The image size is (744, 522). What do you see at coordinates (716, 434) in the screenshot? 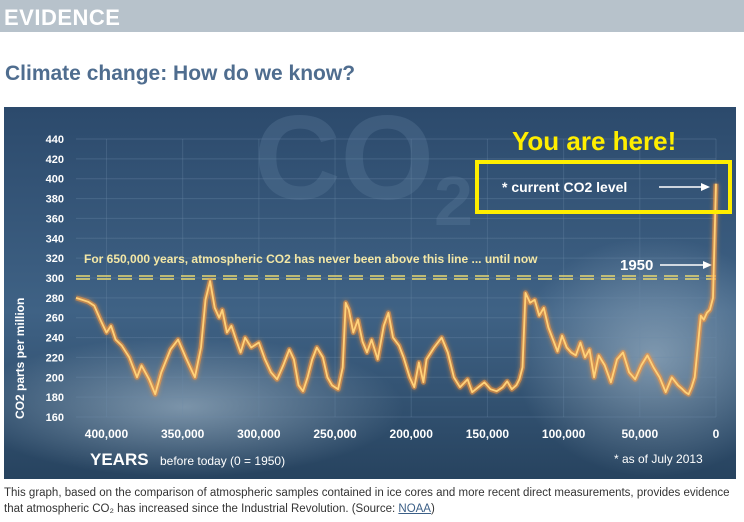
I see `x-tick-label: 0` at bounding box center [716, 434].